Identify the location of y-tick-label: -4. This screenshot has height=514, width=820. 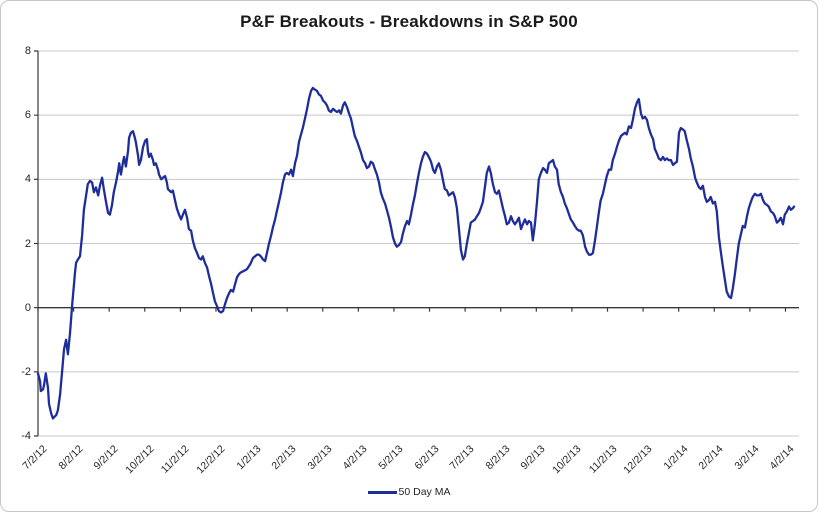
(26, 436).